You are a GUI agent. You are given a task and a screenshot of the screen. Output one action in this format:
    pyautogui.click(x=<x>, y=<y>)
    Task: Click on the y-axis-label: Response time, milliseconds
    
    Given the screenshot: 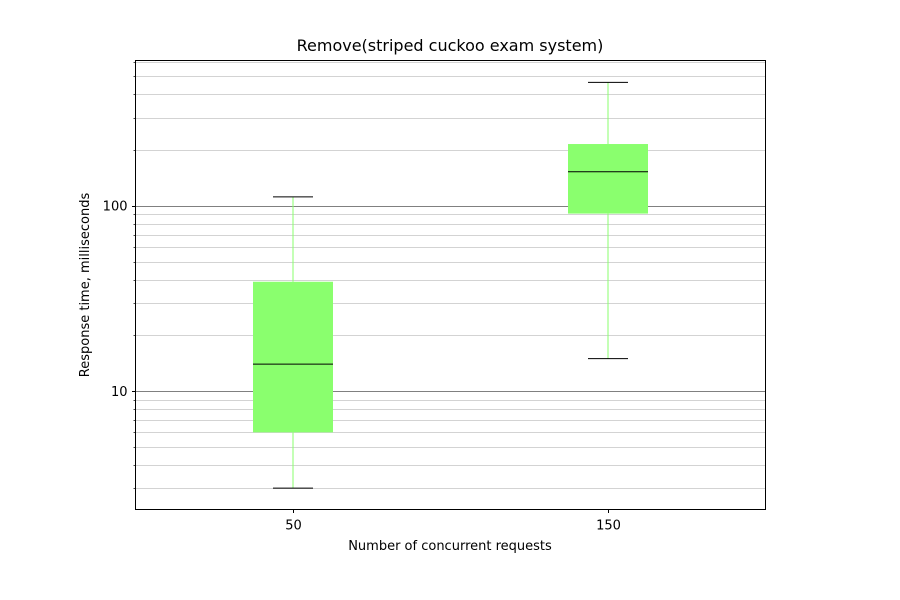 What is the action you would take?
    pyautogui.click(x=85, y=285)
    